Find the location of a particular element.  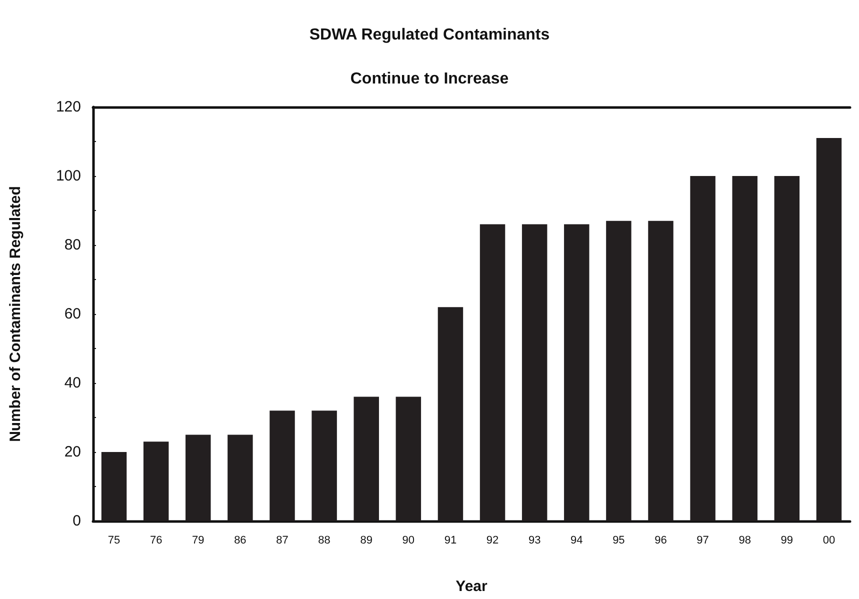

y-tick-label: 60 is located at coordinates (72, 314).